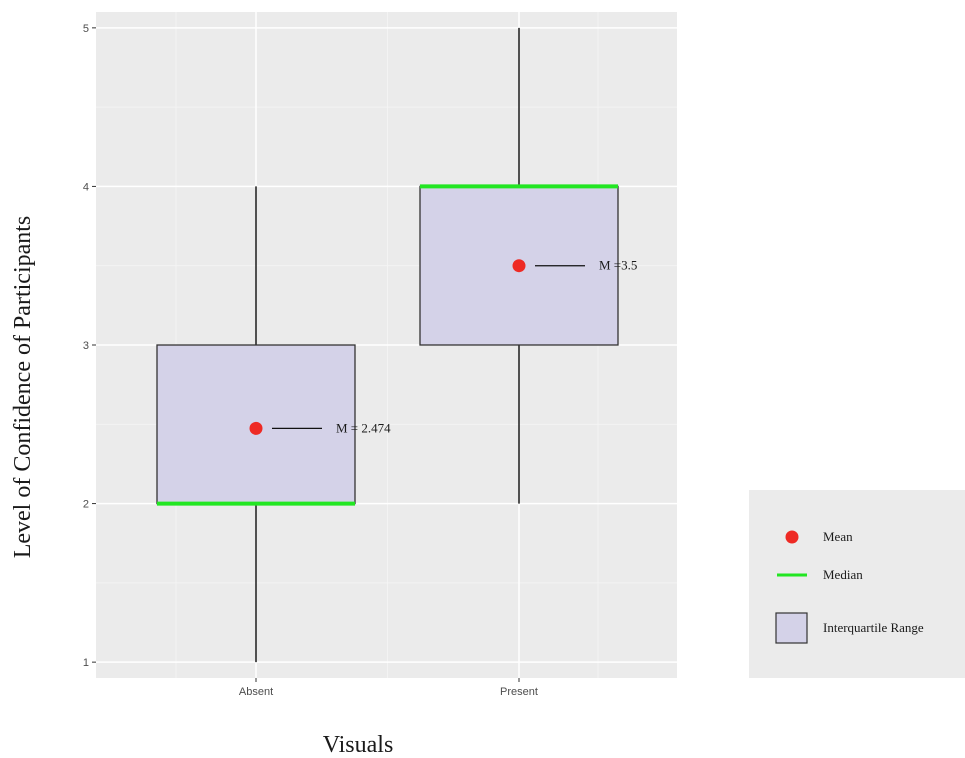 This screenshot has height=758, width=965. What do you see at coordinates (23, 387) in the screenshot?
I see `y-axis-title: Level of Confidence of Participants` at bounding box center [23, 387].